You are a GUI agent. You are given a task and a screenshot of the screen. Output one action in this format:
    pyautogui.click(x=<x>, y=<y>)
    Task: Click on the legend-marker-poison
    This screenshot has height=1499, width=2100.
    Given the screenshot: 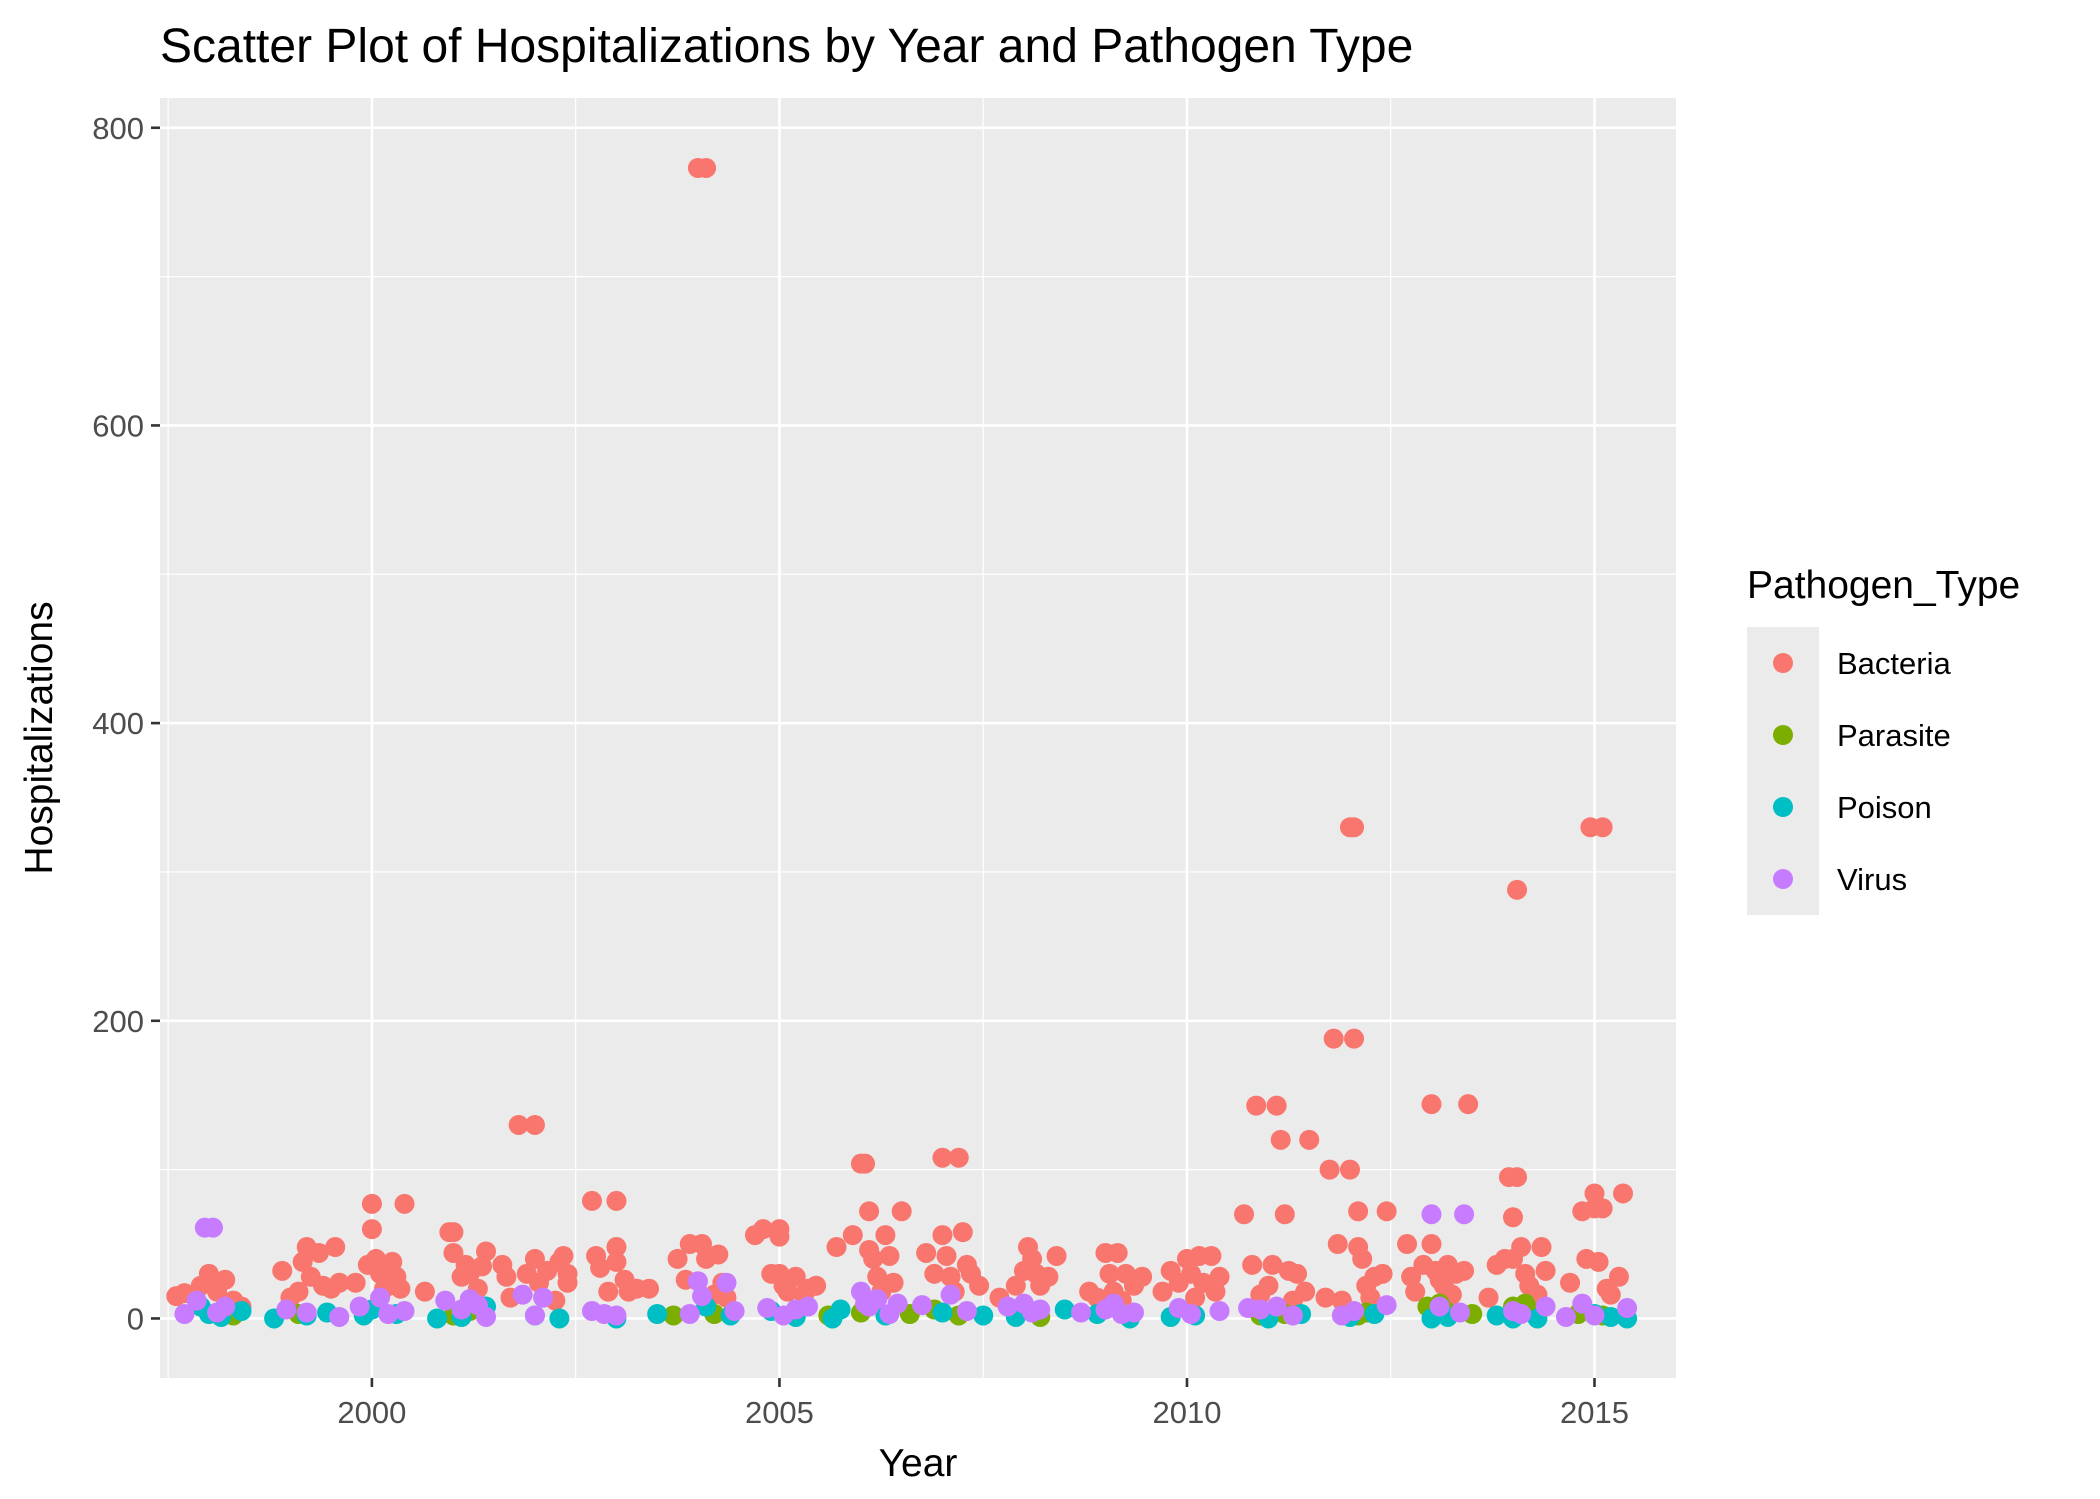 What is the action you would take?
    pyautogui.click(x=1783, y=807)
    